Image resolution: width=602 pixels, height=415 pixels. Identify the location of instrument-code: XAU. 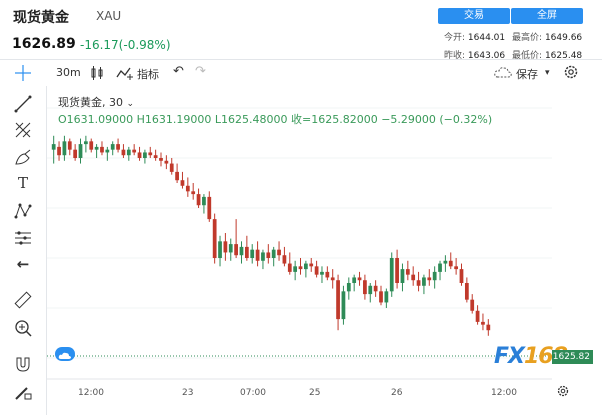
(109, 16).